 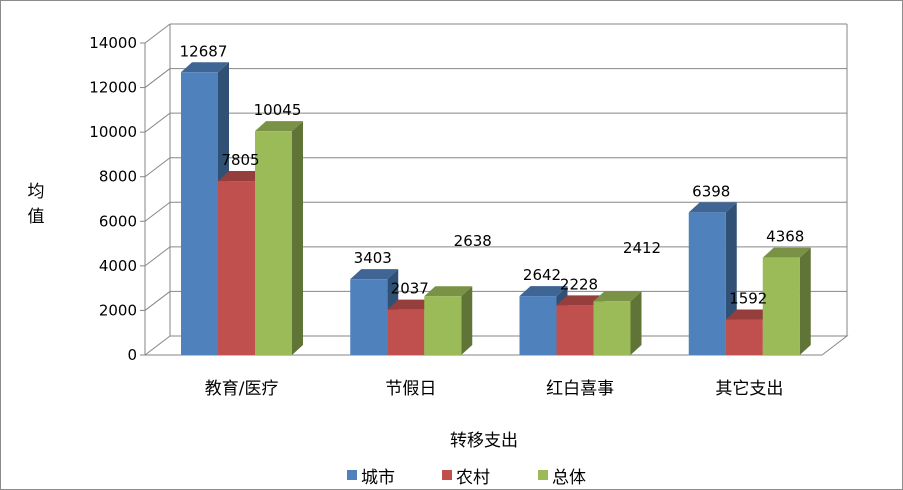 I want to click on data-label: 3403, so click(x=373, y=258).